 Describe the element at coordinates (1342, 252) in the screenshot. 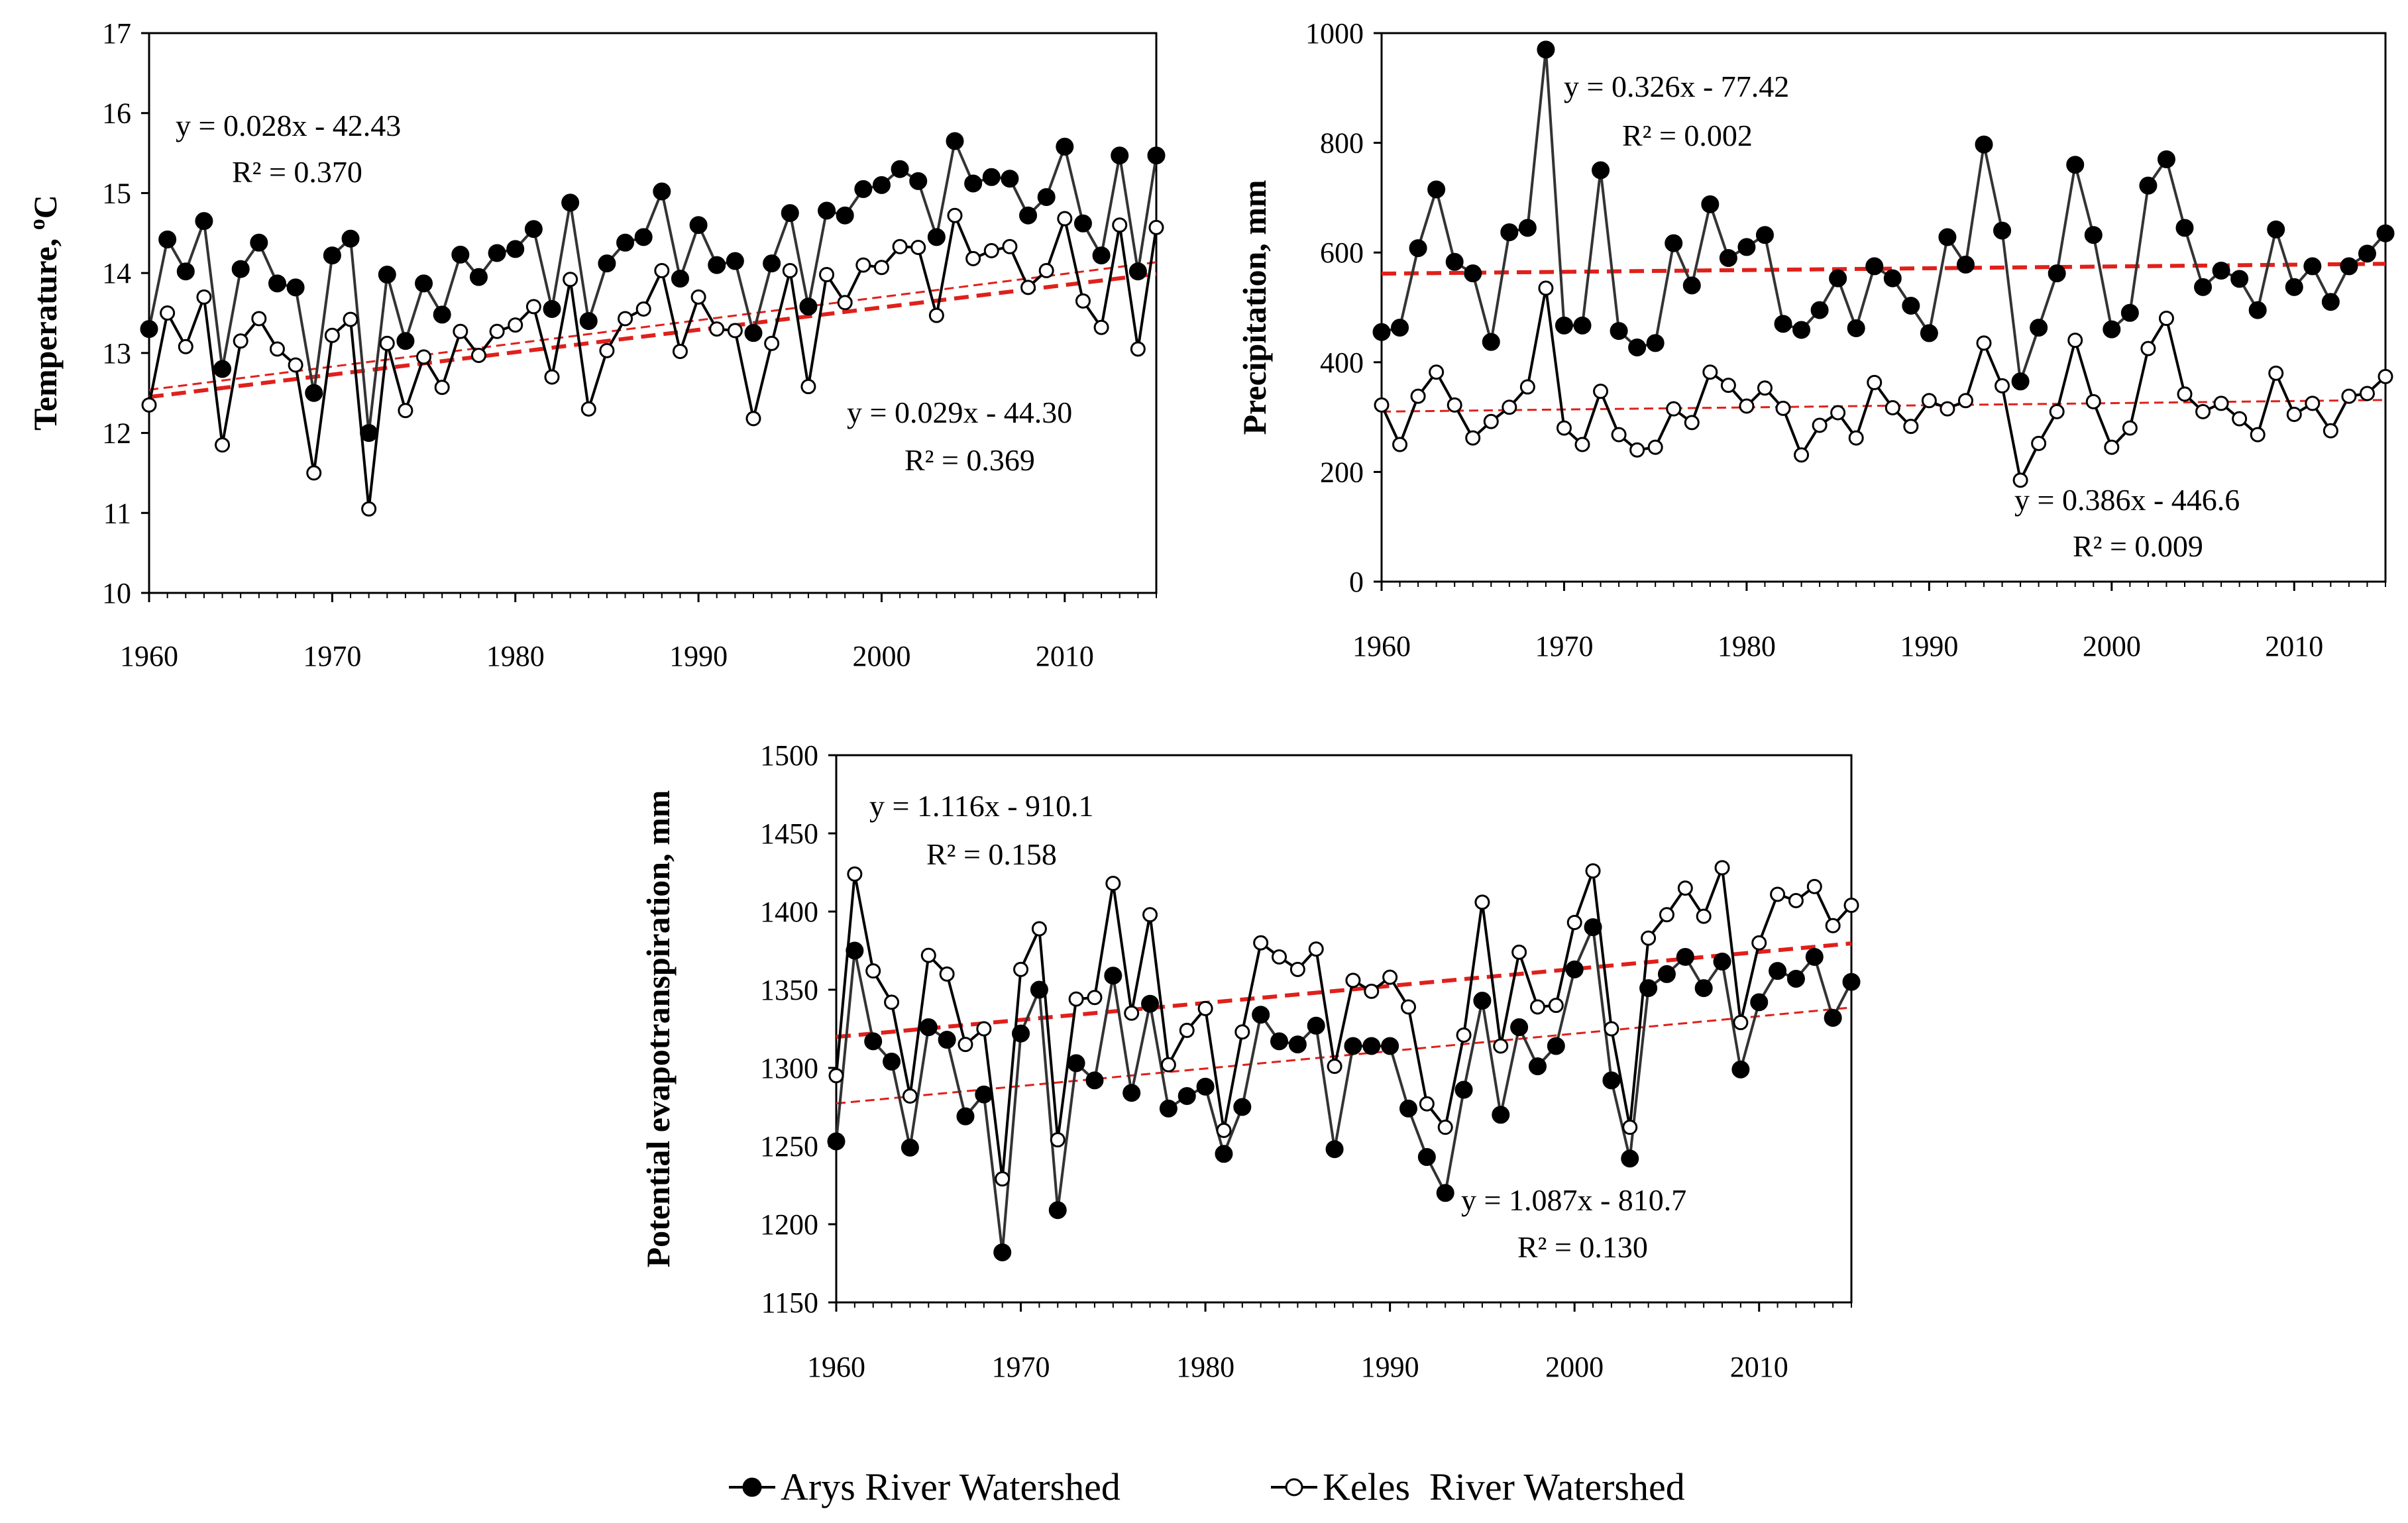

I see `precipitation-ytick-label: 600` at that location.